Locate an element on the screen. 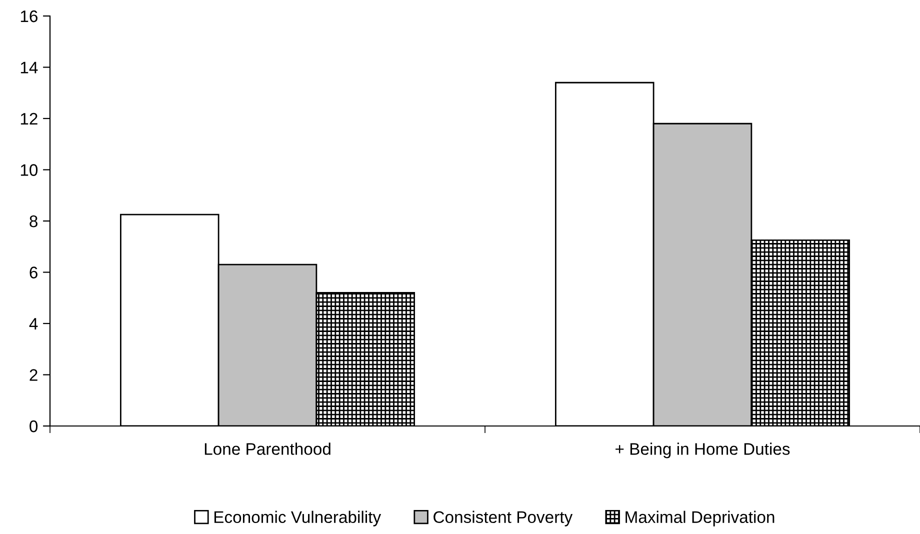  y-tick-label: 14 is located at coordinates (29, 68).